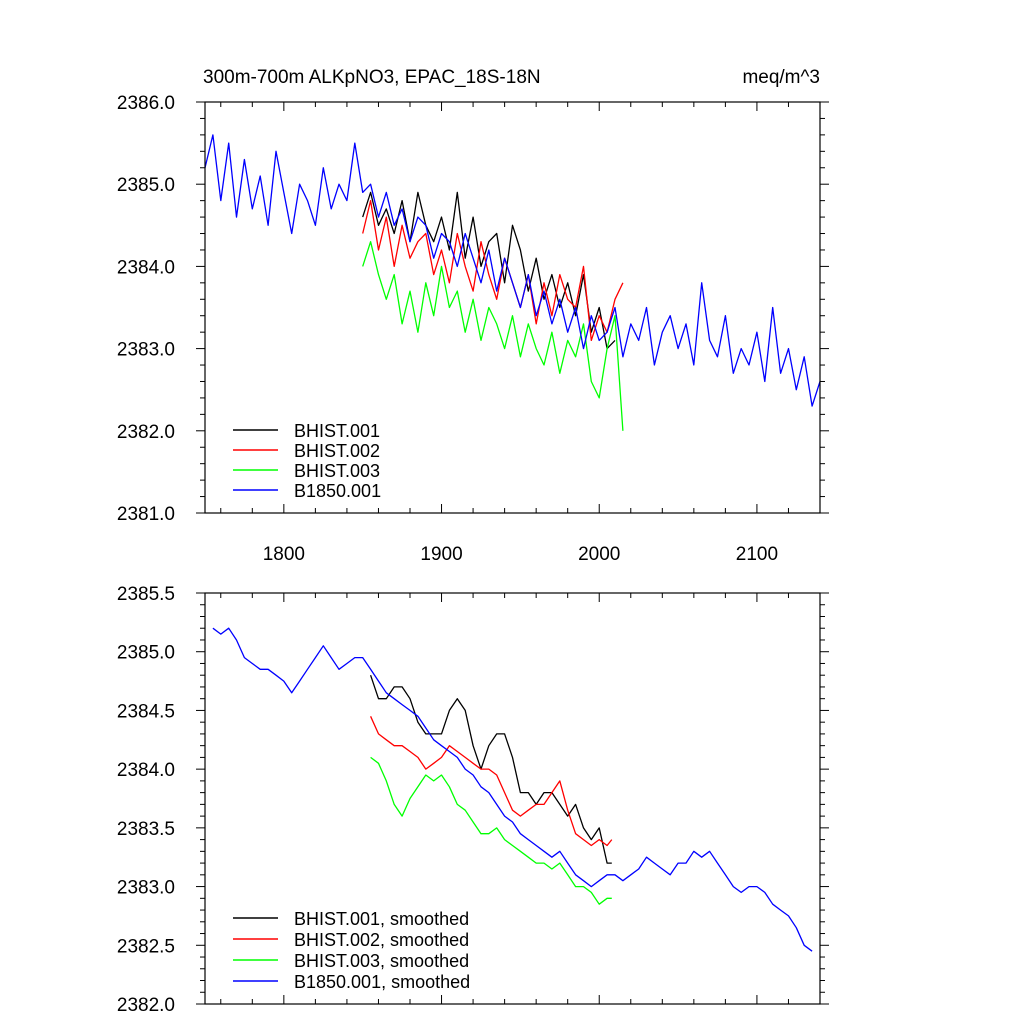 The width and height of the screenshot is (1024, 1024). I want to click on legend-label: BHIST.003, smoothed, so click(381, 961).